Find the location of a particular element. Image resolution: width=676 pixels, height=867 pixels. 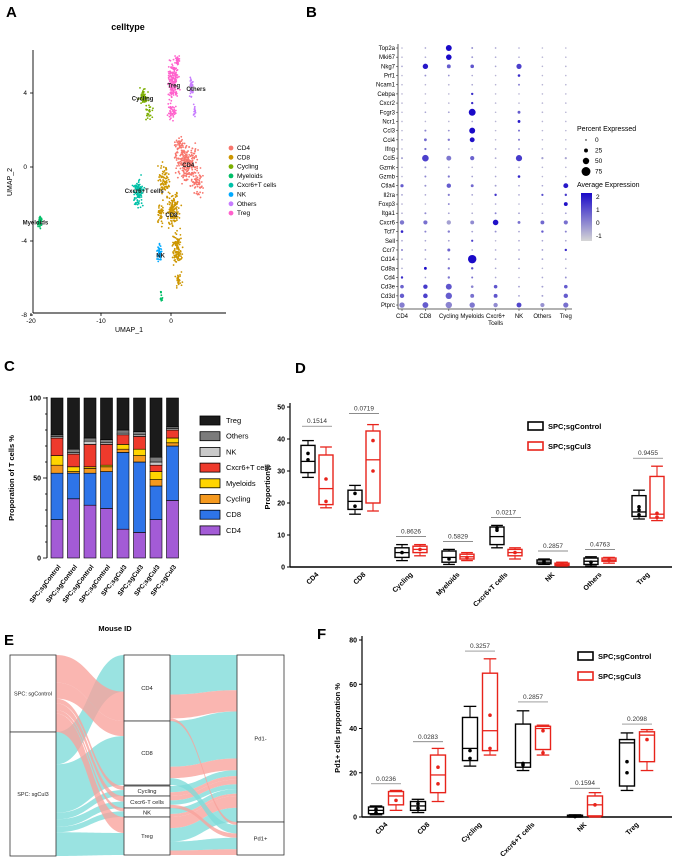

svg-text: 0.0236 is located at coordinates (386, 779).